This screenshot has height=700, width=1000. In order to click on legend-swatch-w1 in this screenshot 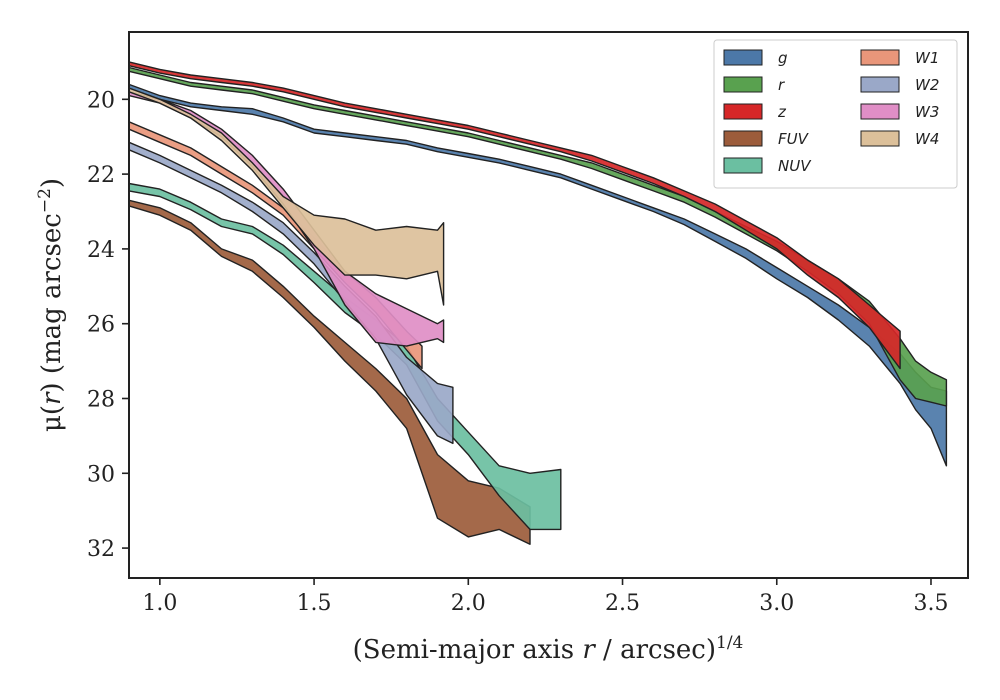, I will do `click(880, 57)`.